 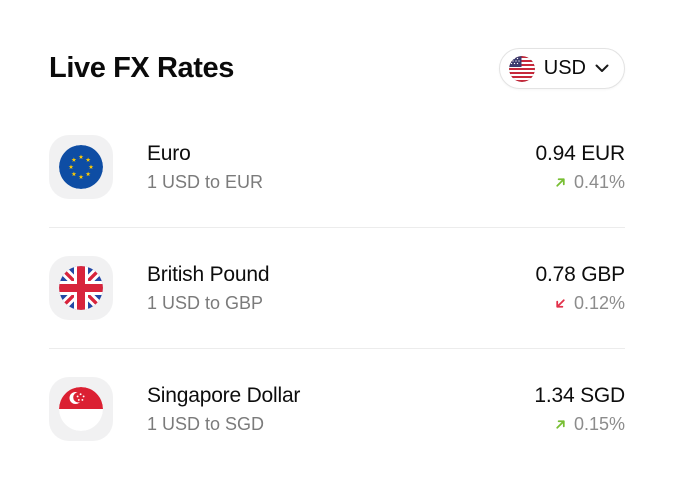 I want to click on gbp-flag-tile, so click(x=81, y=288).